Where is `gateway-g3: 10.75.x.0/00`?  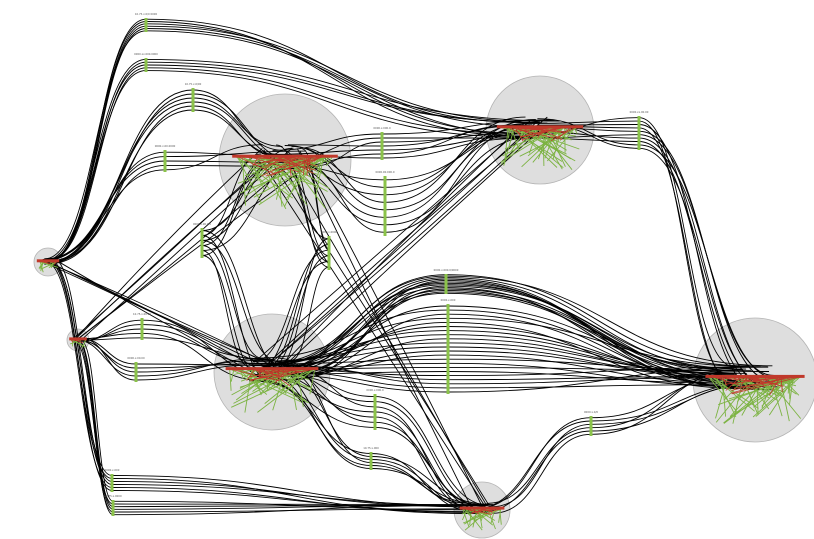 gateway-g3: 10.75.x.0/00 is located at coordinates (193, 97).